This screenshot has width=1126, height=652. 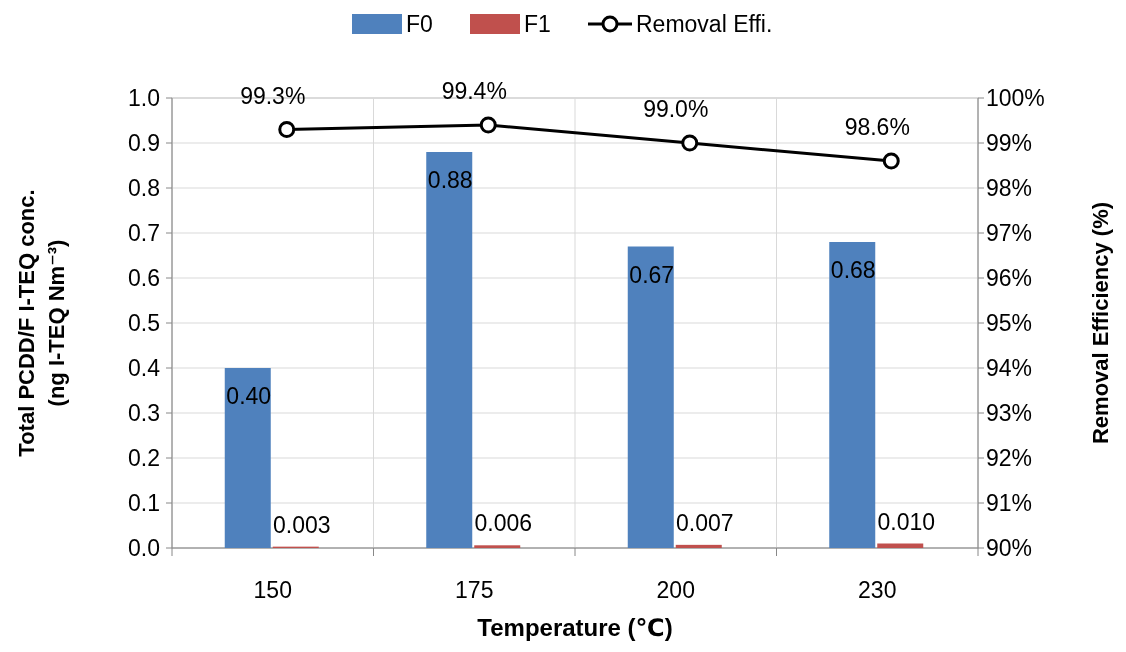 I want to click on y2-tick-label: 96%, so click(x=1009, y=278).